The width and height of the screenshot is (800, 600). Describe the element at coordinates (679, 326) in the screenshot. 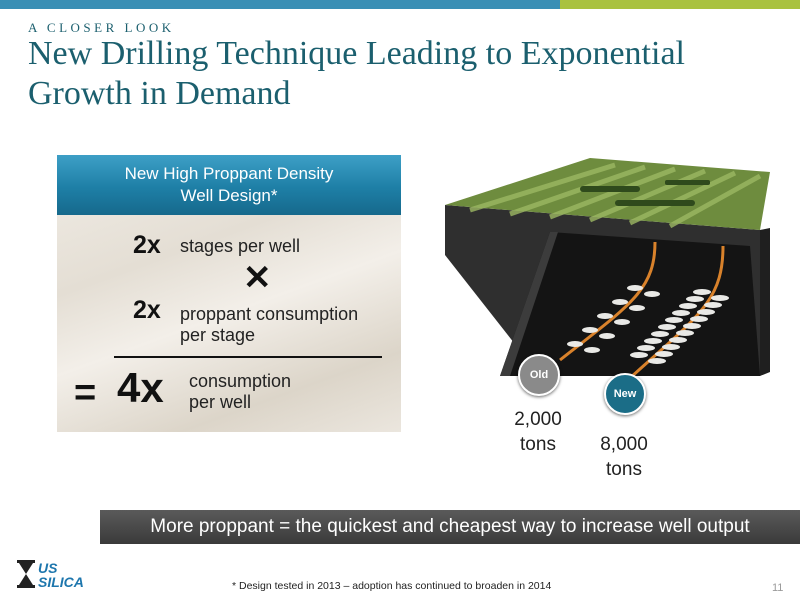

I see `new-well-fractures` at that location.